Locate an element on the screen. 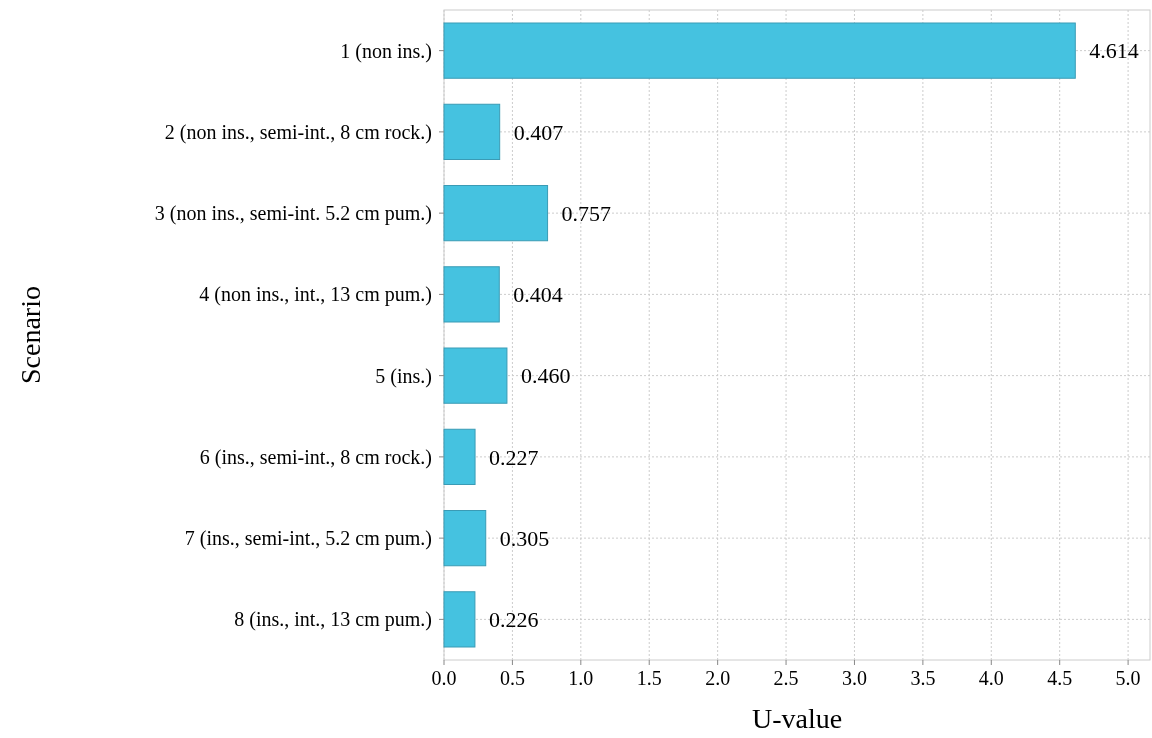 The image size is (1152, 738). y-tick-label: 4 (non ins., int., 13 cm pum.) is located at coordinates (315, 295).